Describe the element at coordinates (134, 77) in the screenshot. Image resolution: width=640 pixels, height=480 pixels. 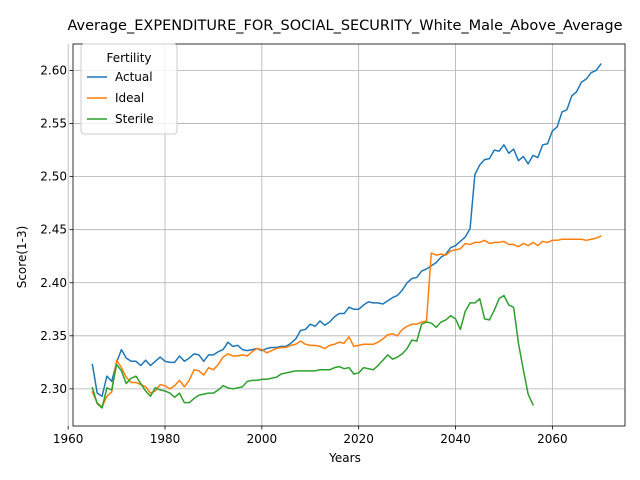
I see `legend-label-actual: Actual` at that location.